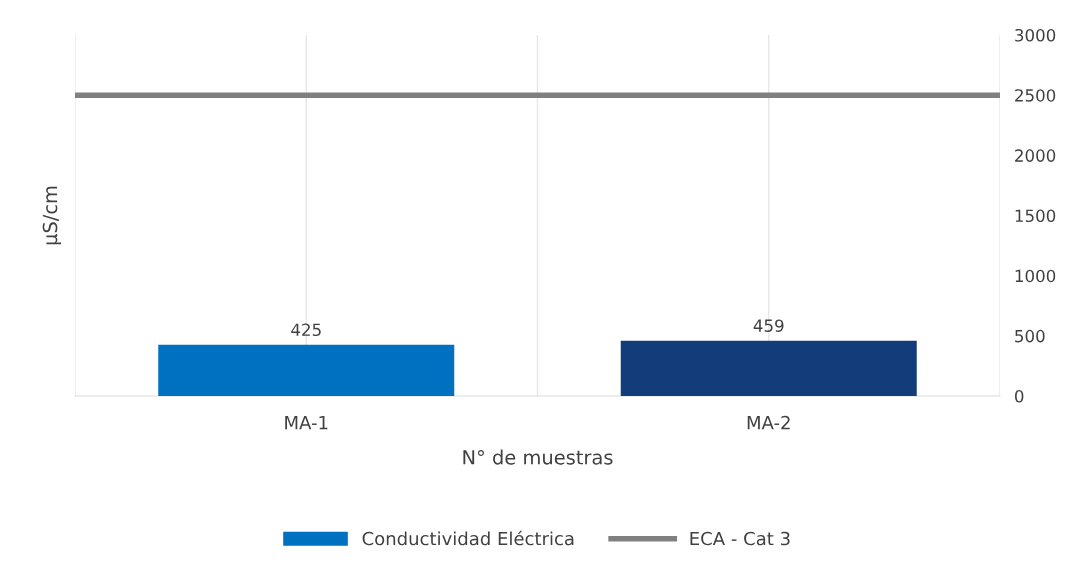 This screenshot has width=1080, height=574. Describe the element at coordinates (768, 325) in the screenshot. I see `data-label: 459` at that location.